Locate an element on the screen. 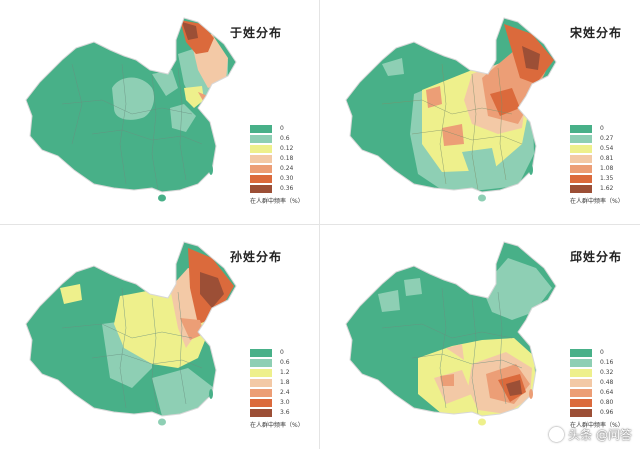 The image size is (640, 449). legend-row: 0.24 is located at coordinates (271, 169).